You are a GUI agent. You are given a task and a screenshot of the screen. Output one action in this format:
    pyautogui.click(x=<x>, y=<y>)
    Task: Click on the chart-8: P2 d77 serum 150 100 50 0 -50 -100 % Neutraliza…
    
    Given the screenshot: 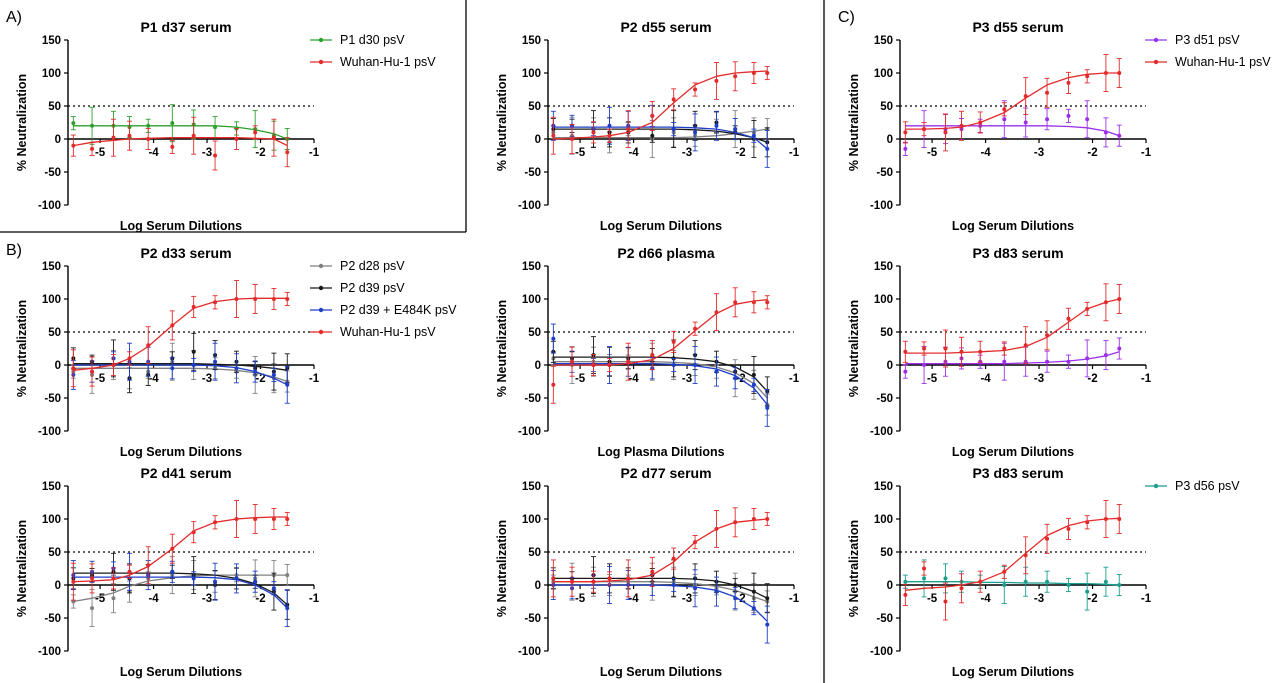 What is the action you would take?
    pyautogui.click(x=647, y=572)
    